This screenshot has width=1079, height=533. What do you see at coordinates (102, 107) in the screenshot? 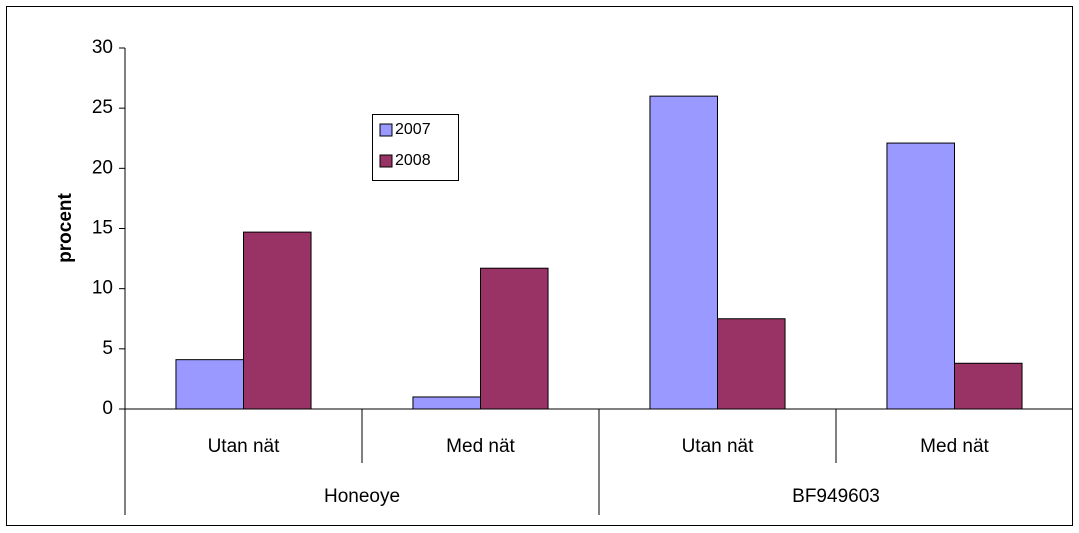
I see `y-tick-label: 25` at bounding box center [102, 107].